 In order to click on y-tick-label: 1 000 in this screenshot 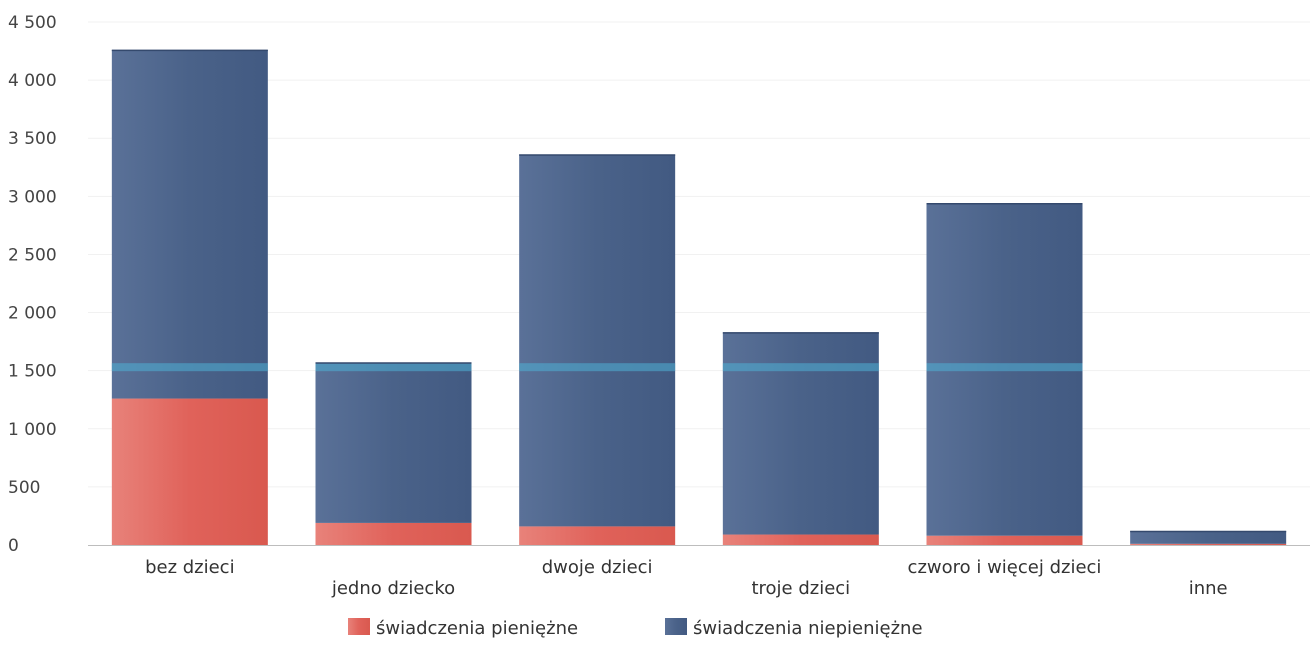, I will do `click(32, 430)`.